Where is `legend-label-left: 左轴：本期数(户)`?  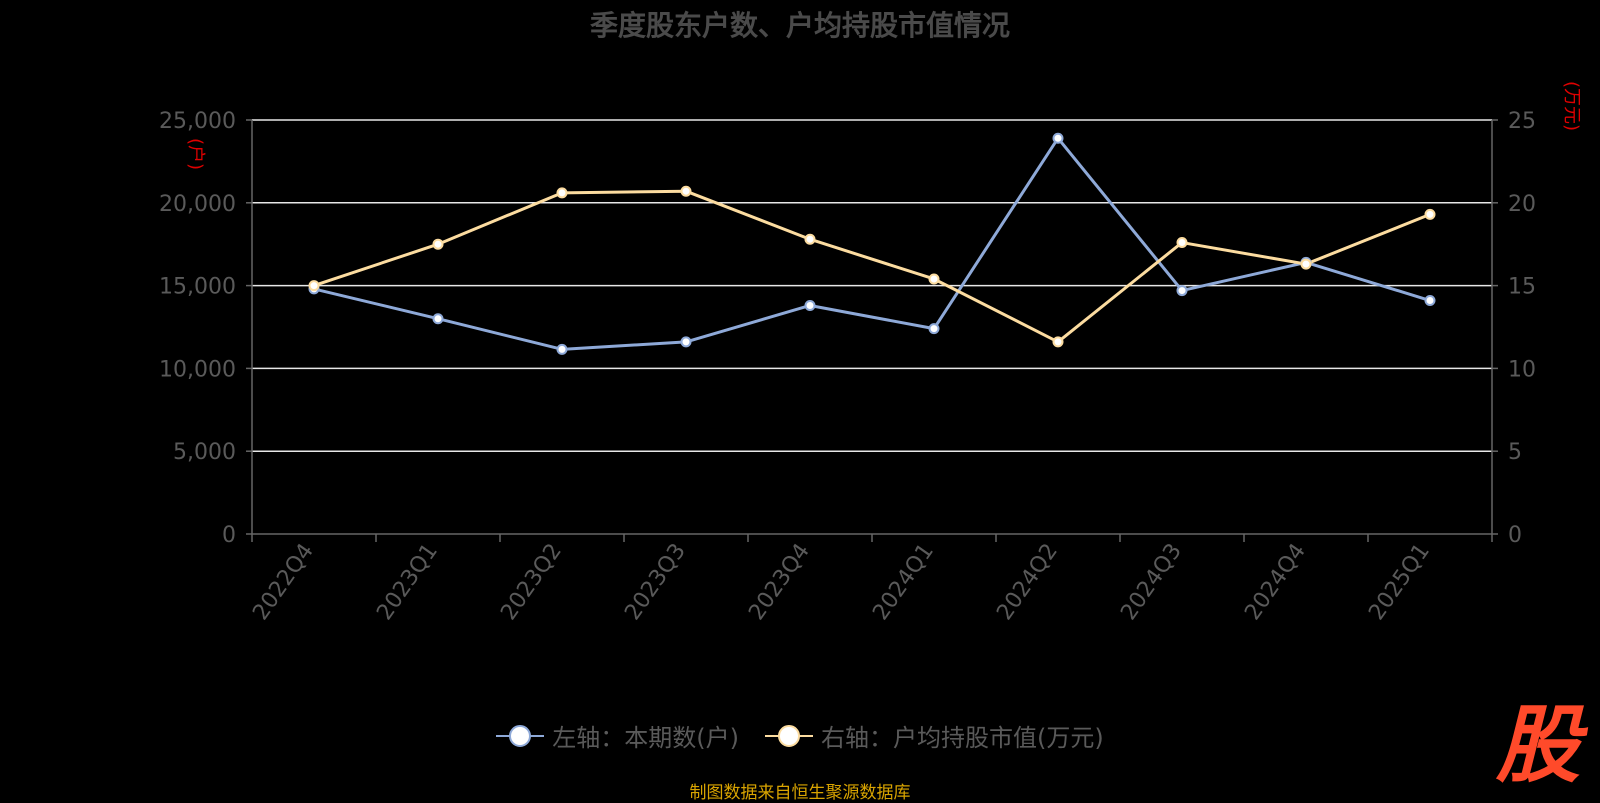
legend-label-left: 左轴：本期数(户) is located at coordinates (645, 738).